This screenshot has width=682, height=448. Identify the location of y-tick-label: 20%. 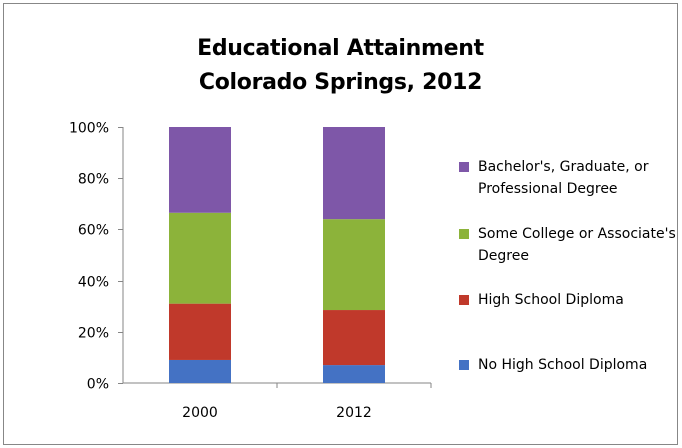
(93, 334).